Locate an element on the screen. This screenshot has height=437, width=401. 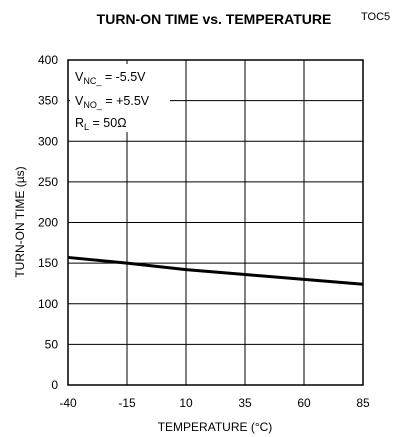
annotation-background is located at coordinates (120, 98).